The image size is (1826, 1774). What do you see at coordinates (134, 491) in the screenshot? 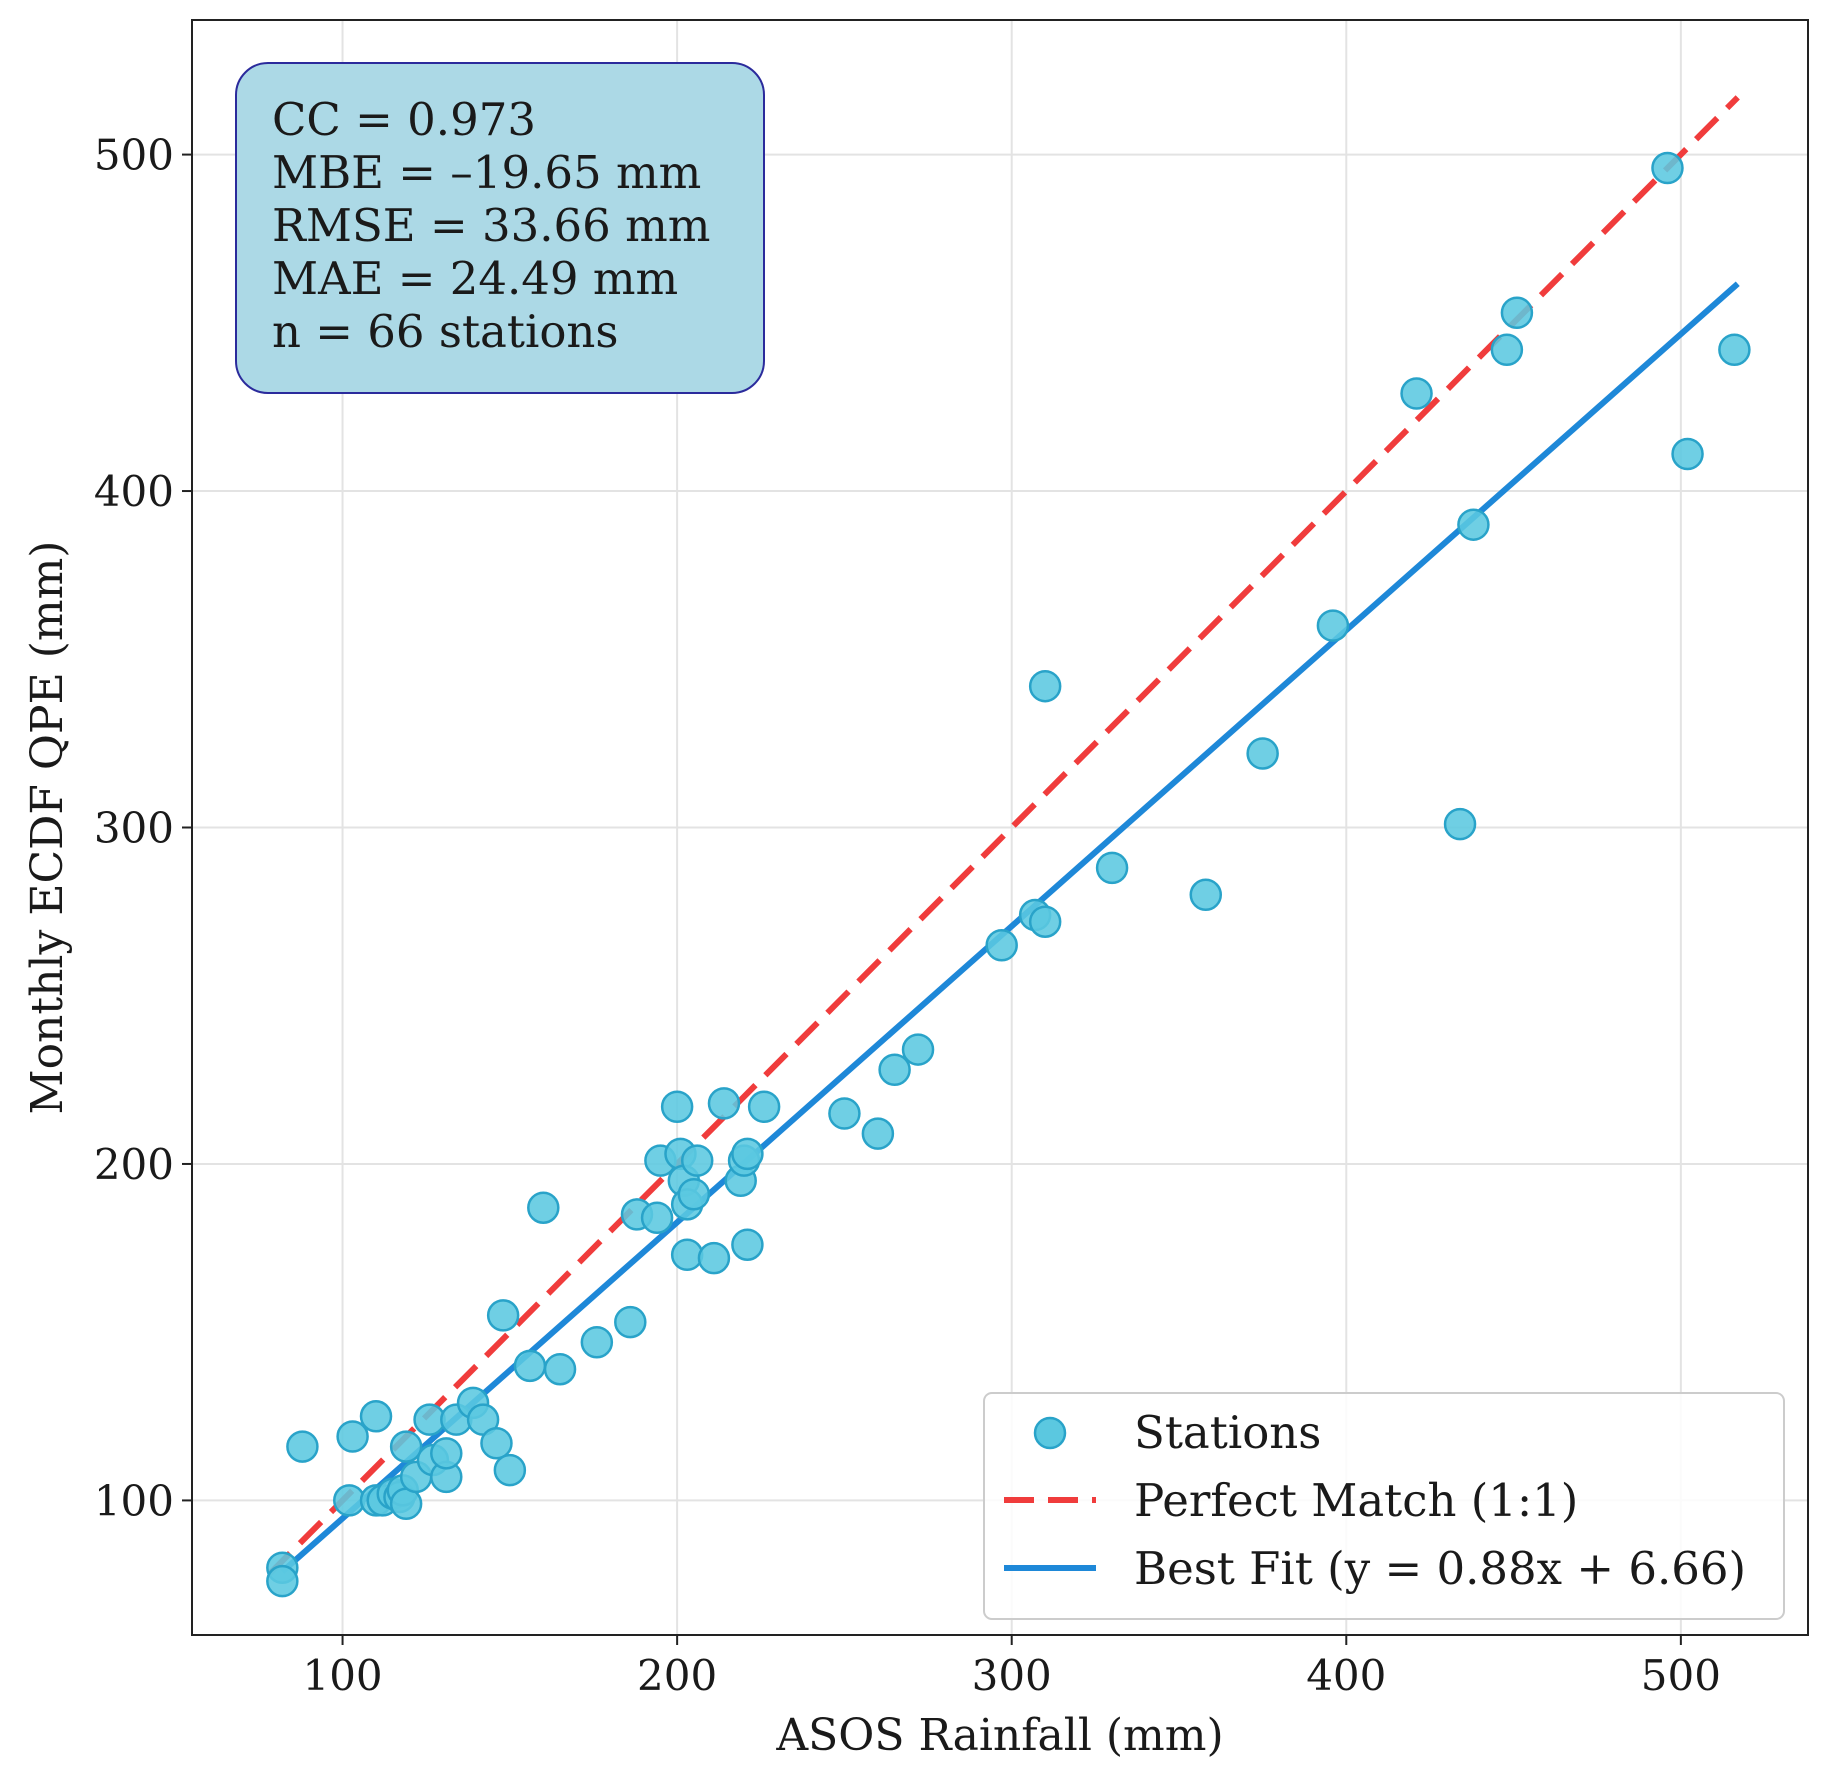
I see `y-tick-label: 400` at bounding box center [134, 491].